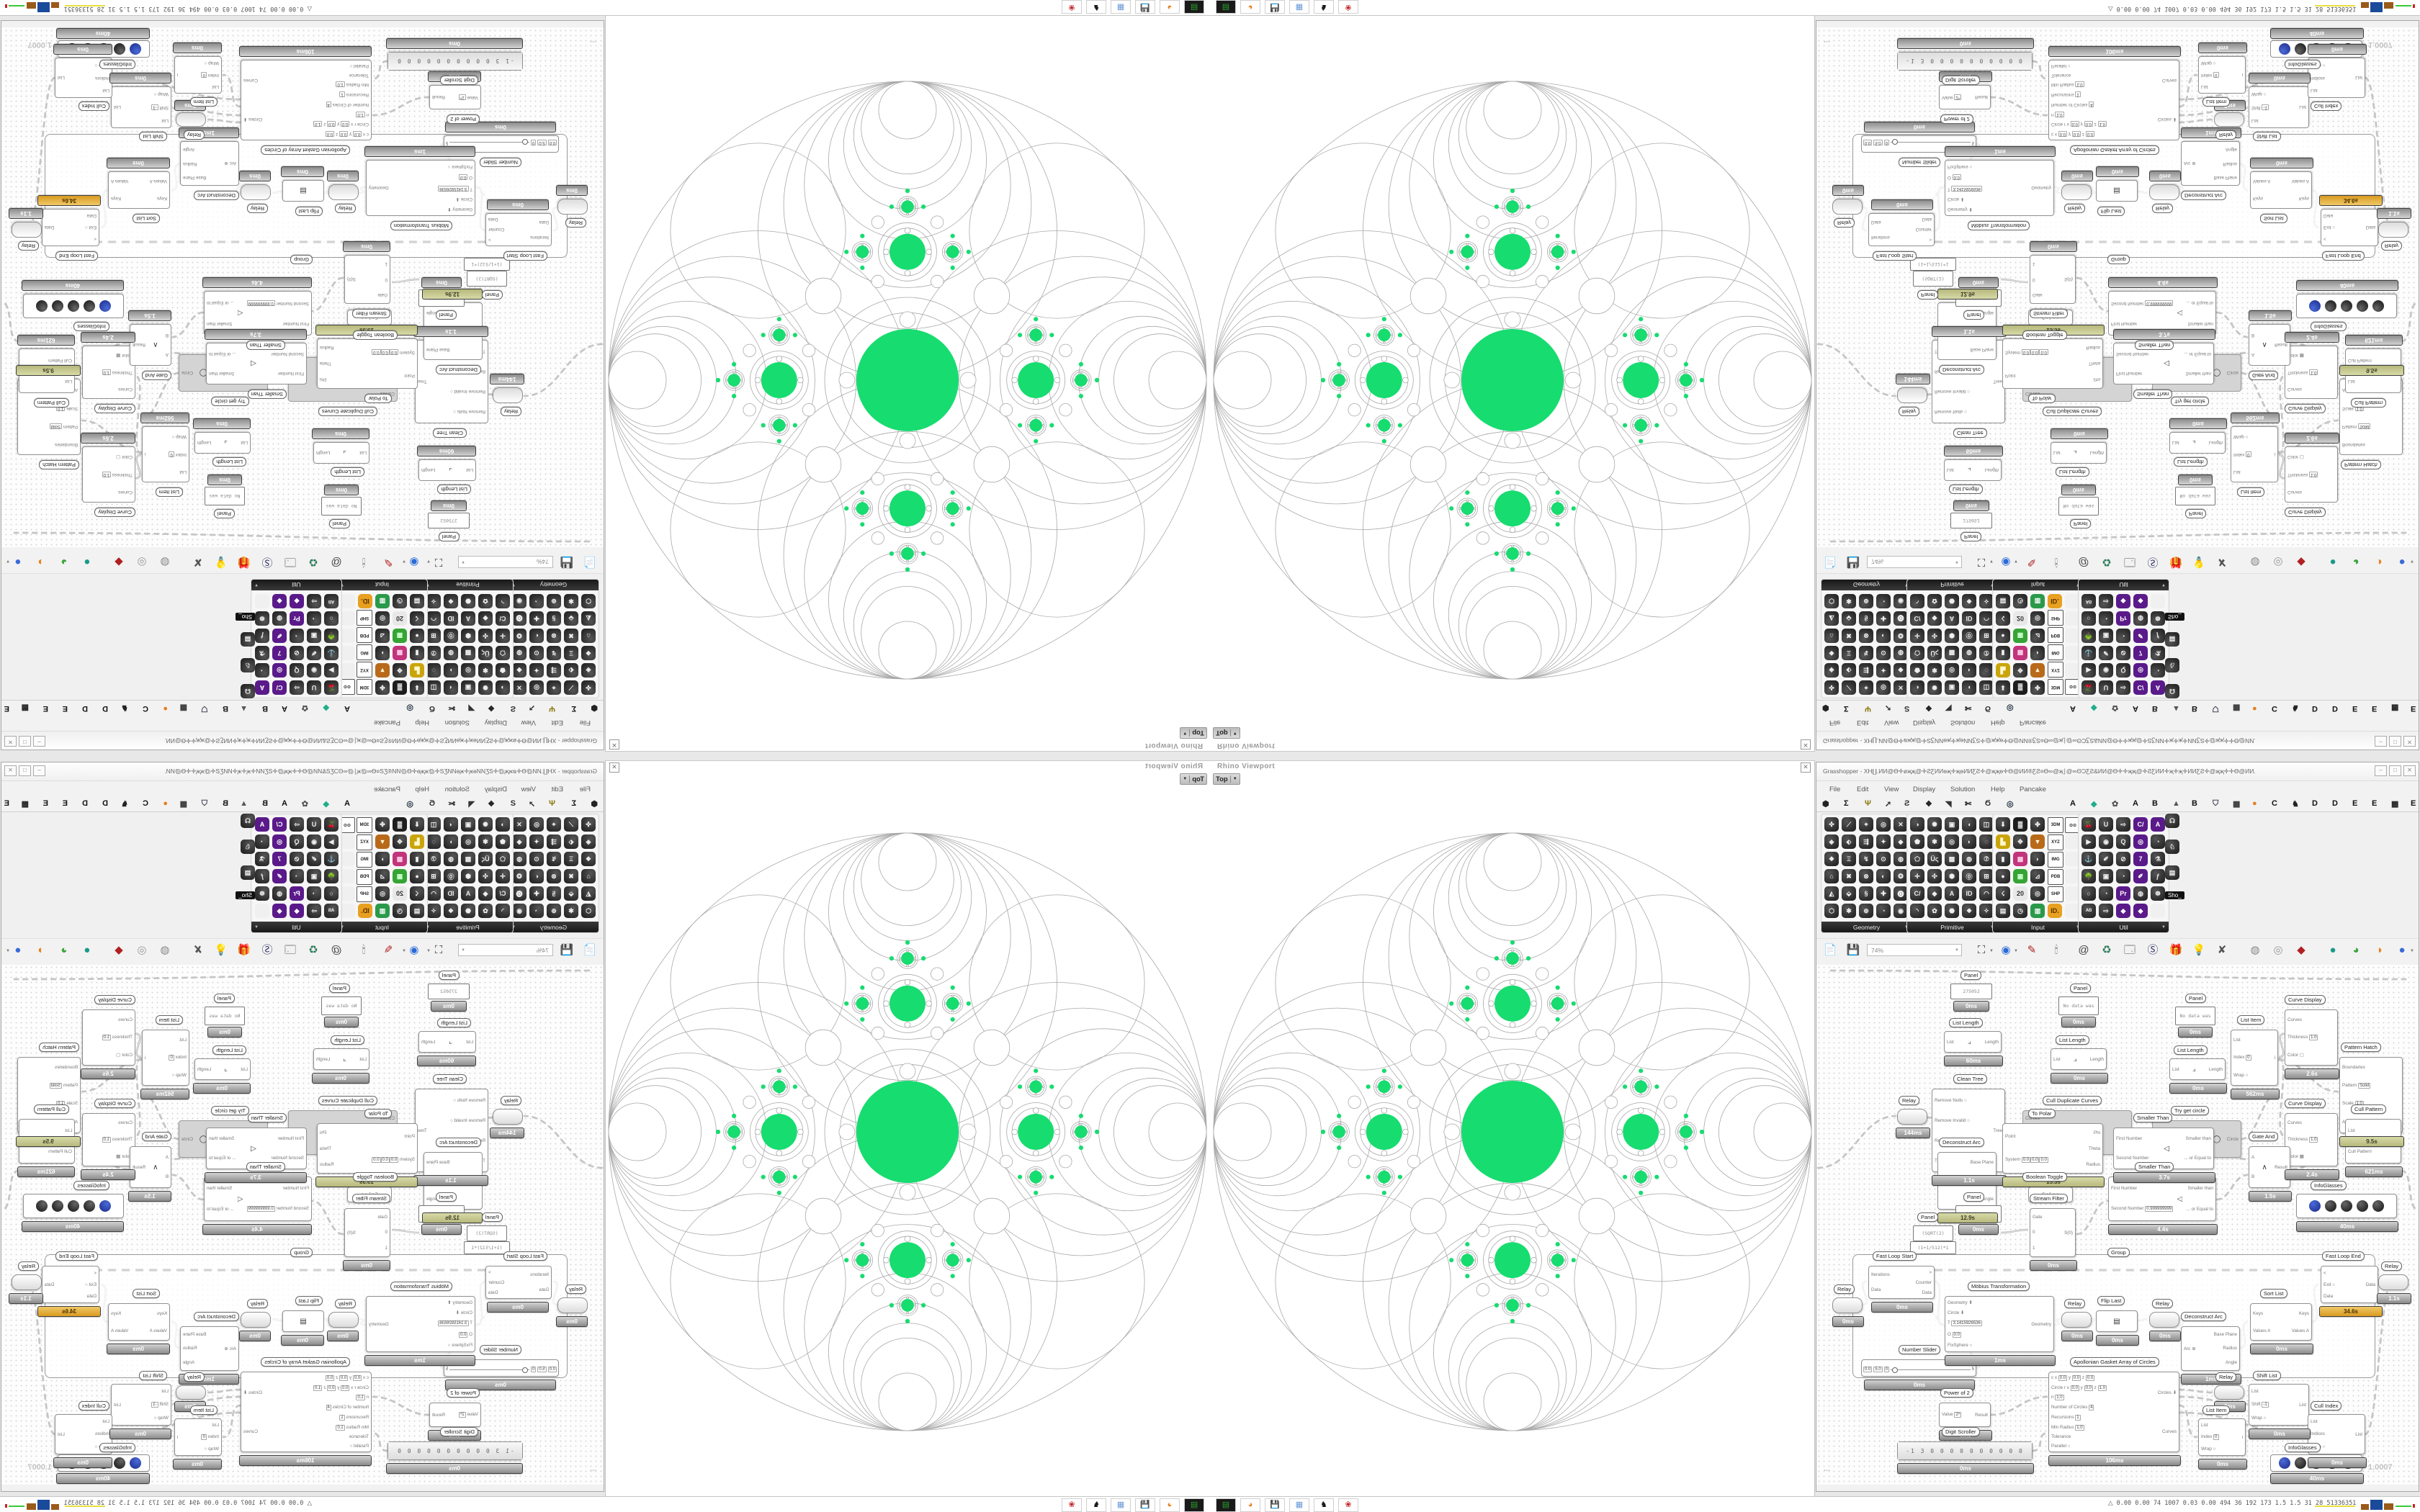 Image resolution: width=2420 pixels, height=1512 pixels. Describe the element at coordinates (434, 859) in the screenshot. I see `component-icon: ⑦` at that location.